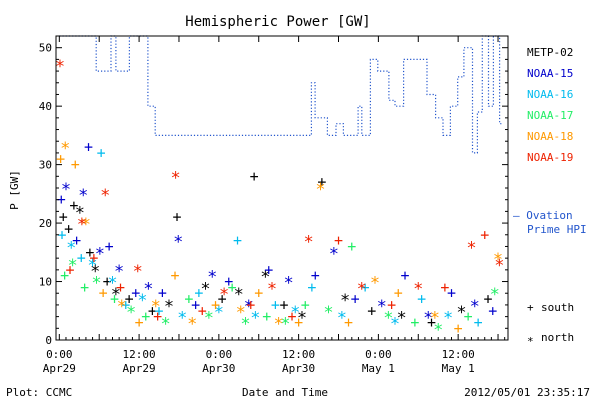 The width and height of the screenshot is (600, 400). Describe the element at coordinates (59, 368) in the screenshot. I see `x-tick-date: Apr29` at that location.